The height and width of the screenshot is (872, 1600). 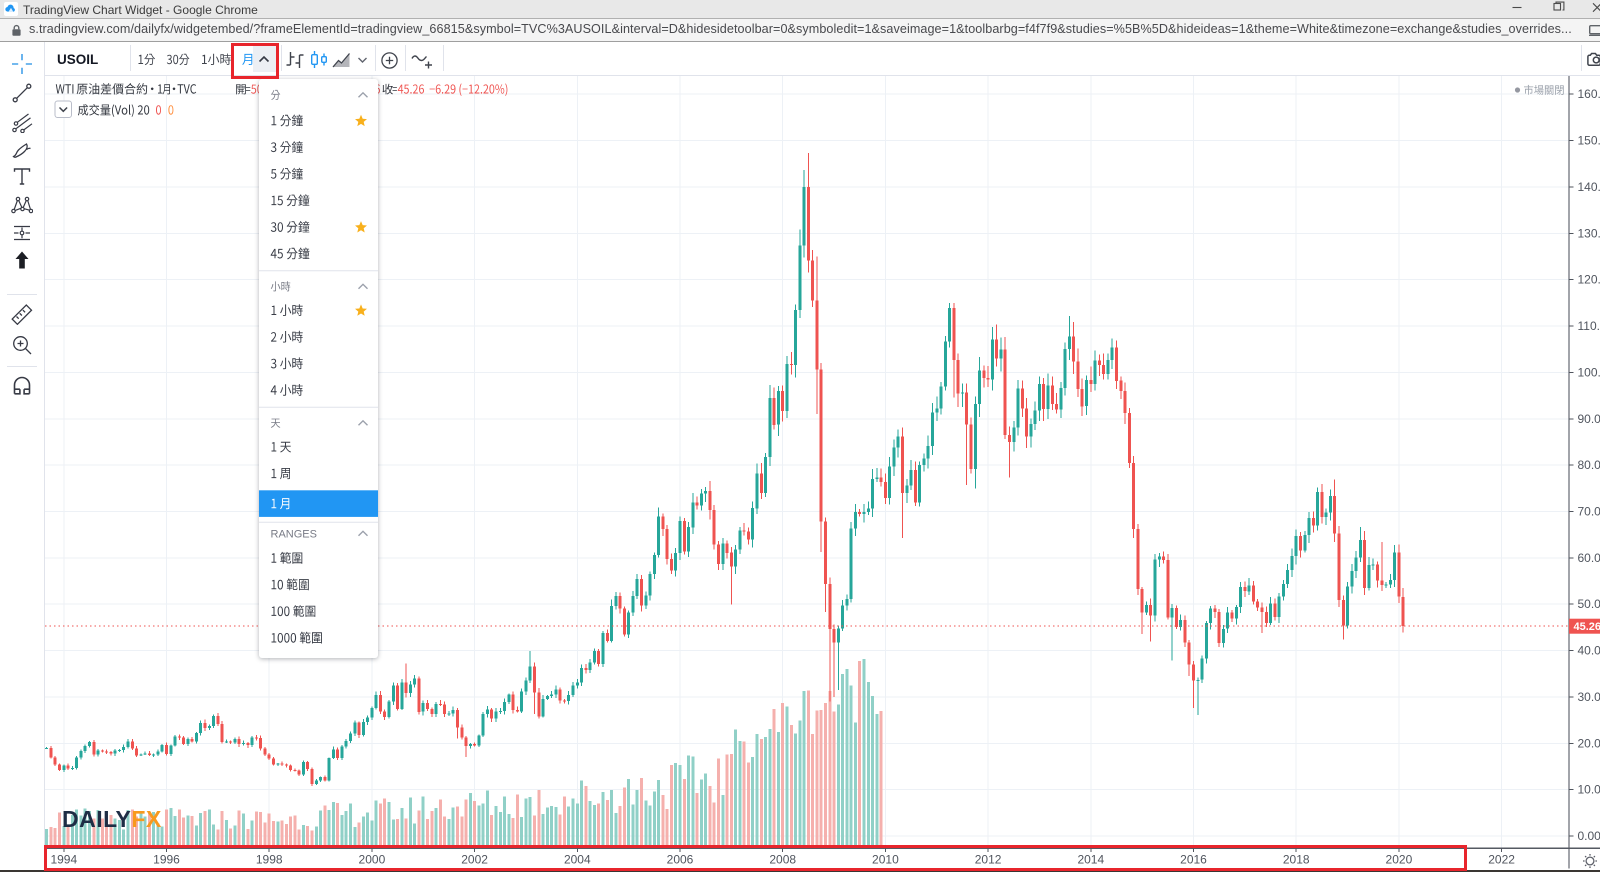 I want to click on svg-text: 160.00, so click(x=1589, y=94).